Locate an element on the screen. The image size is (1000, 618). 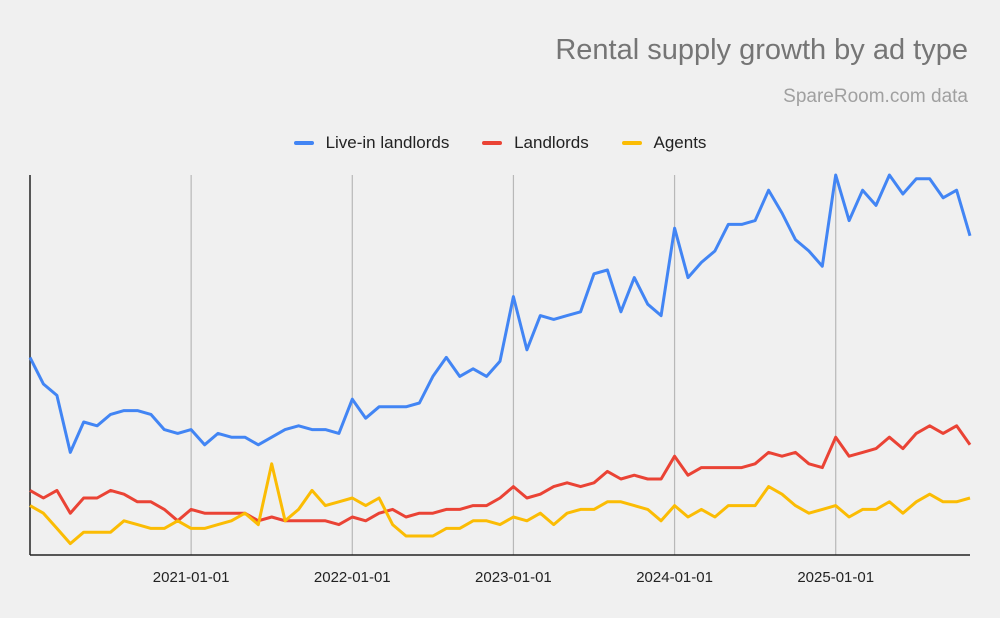
legend-item-agents: Agents is located at coordinates (664, 143).